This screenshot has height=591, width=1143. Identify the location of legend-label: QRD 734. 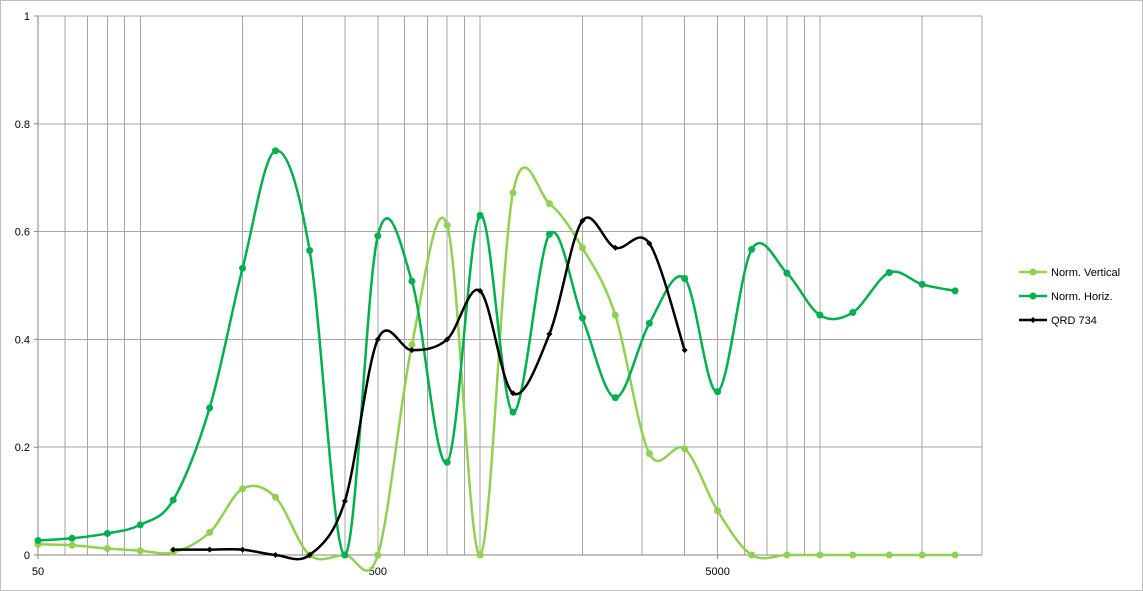
(1074, 321).